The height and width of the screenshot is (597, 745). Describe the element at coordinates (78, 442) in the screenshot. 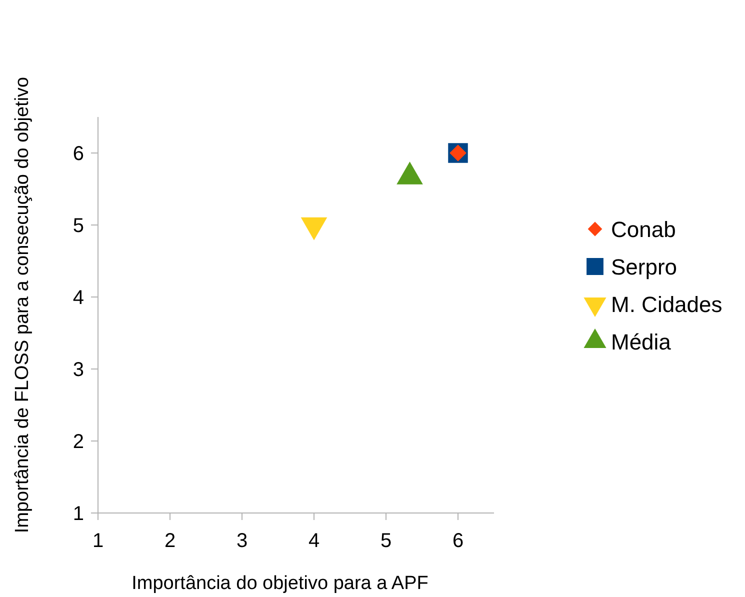

I see `y-tick-label: 2` at that location.